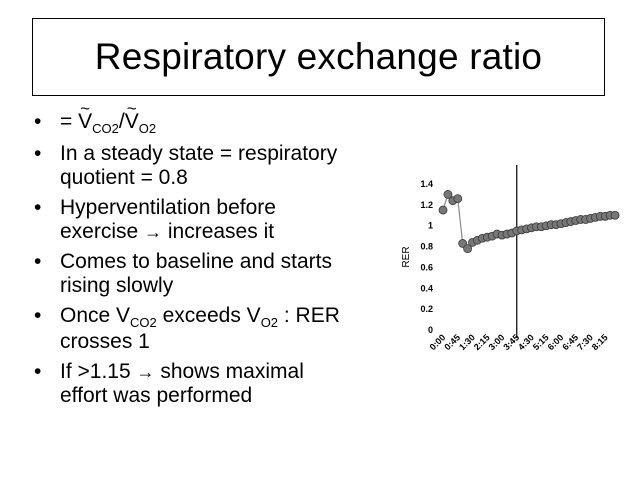 The image size is (638, 478). Describe the element at coordinates (102, 231) in the screenshot. I see `line-2a: exercise` at that location.